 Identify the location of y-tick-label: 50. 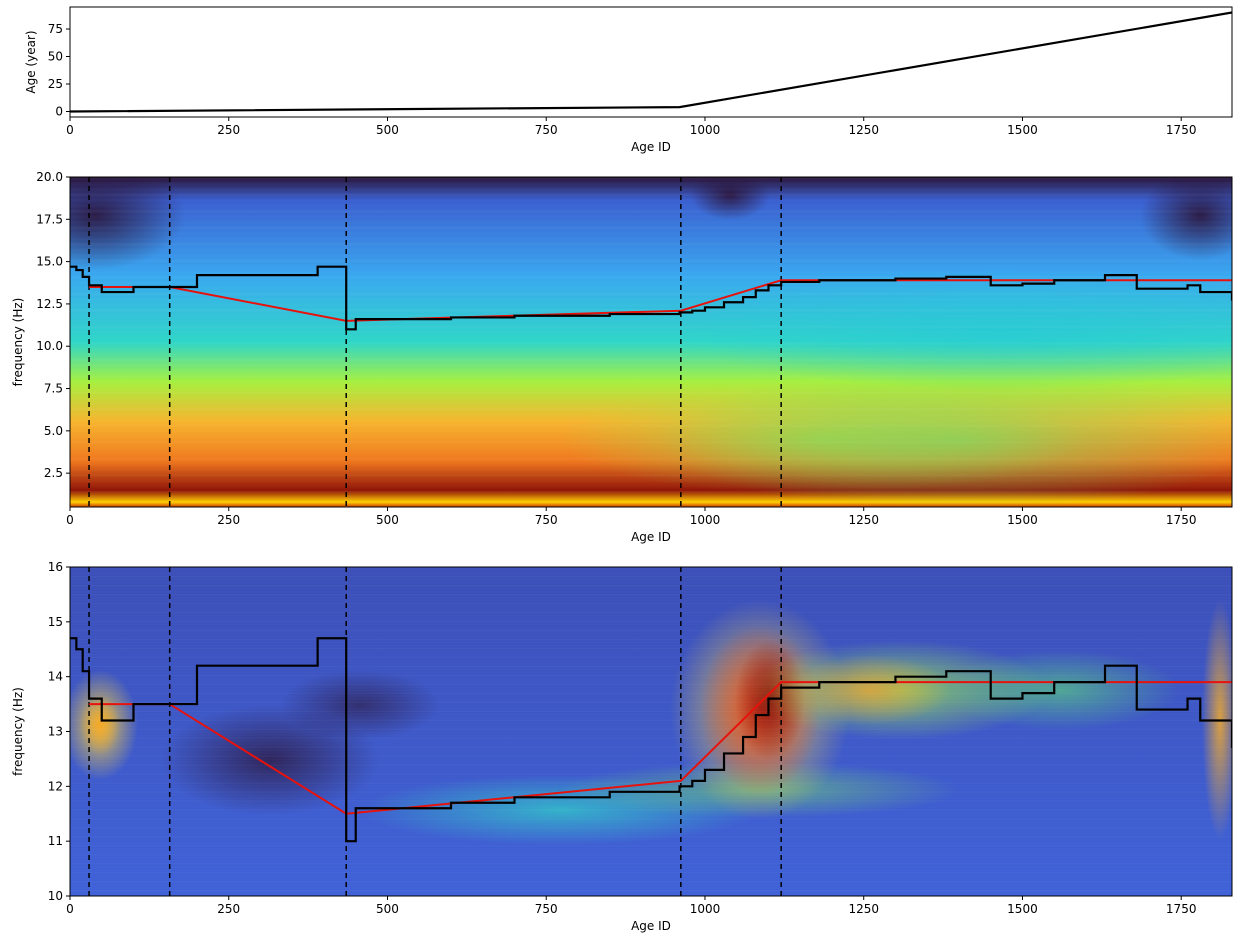
(55, 57).